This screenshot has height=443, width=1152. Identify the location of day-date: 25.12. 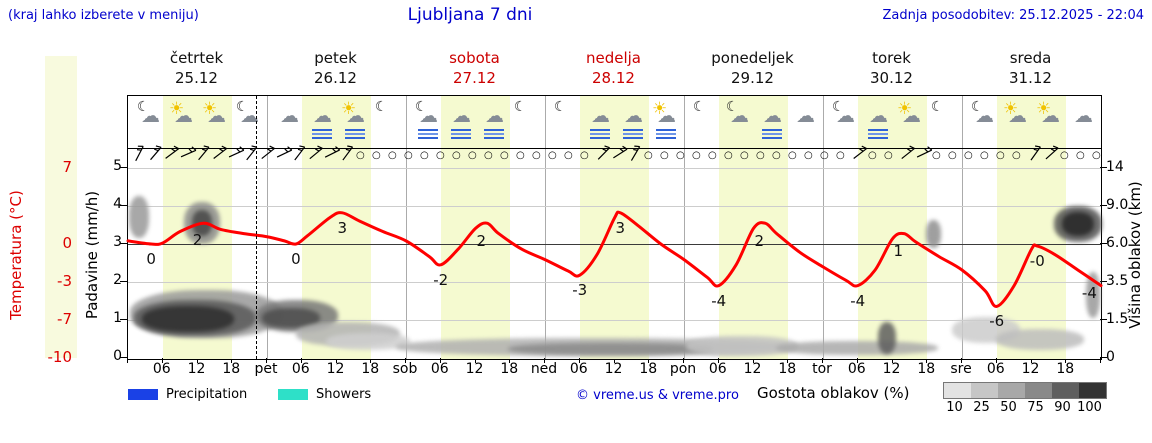
(196, 78).